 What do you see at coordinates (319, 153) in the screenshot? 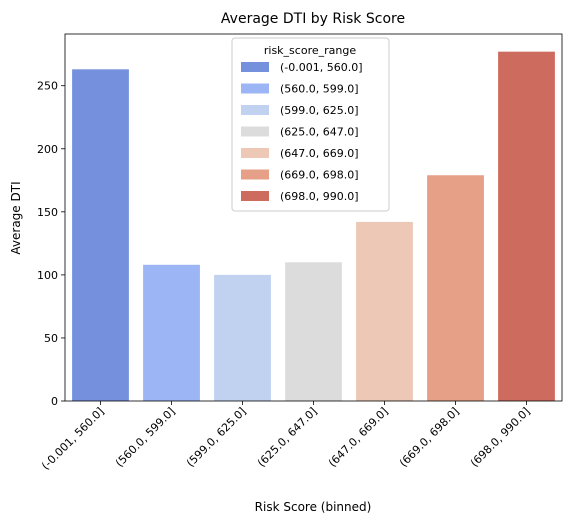
I see `legend-label: (647.0, 669.0]` at bounding box center [319, 153].